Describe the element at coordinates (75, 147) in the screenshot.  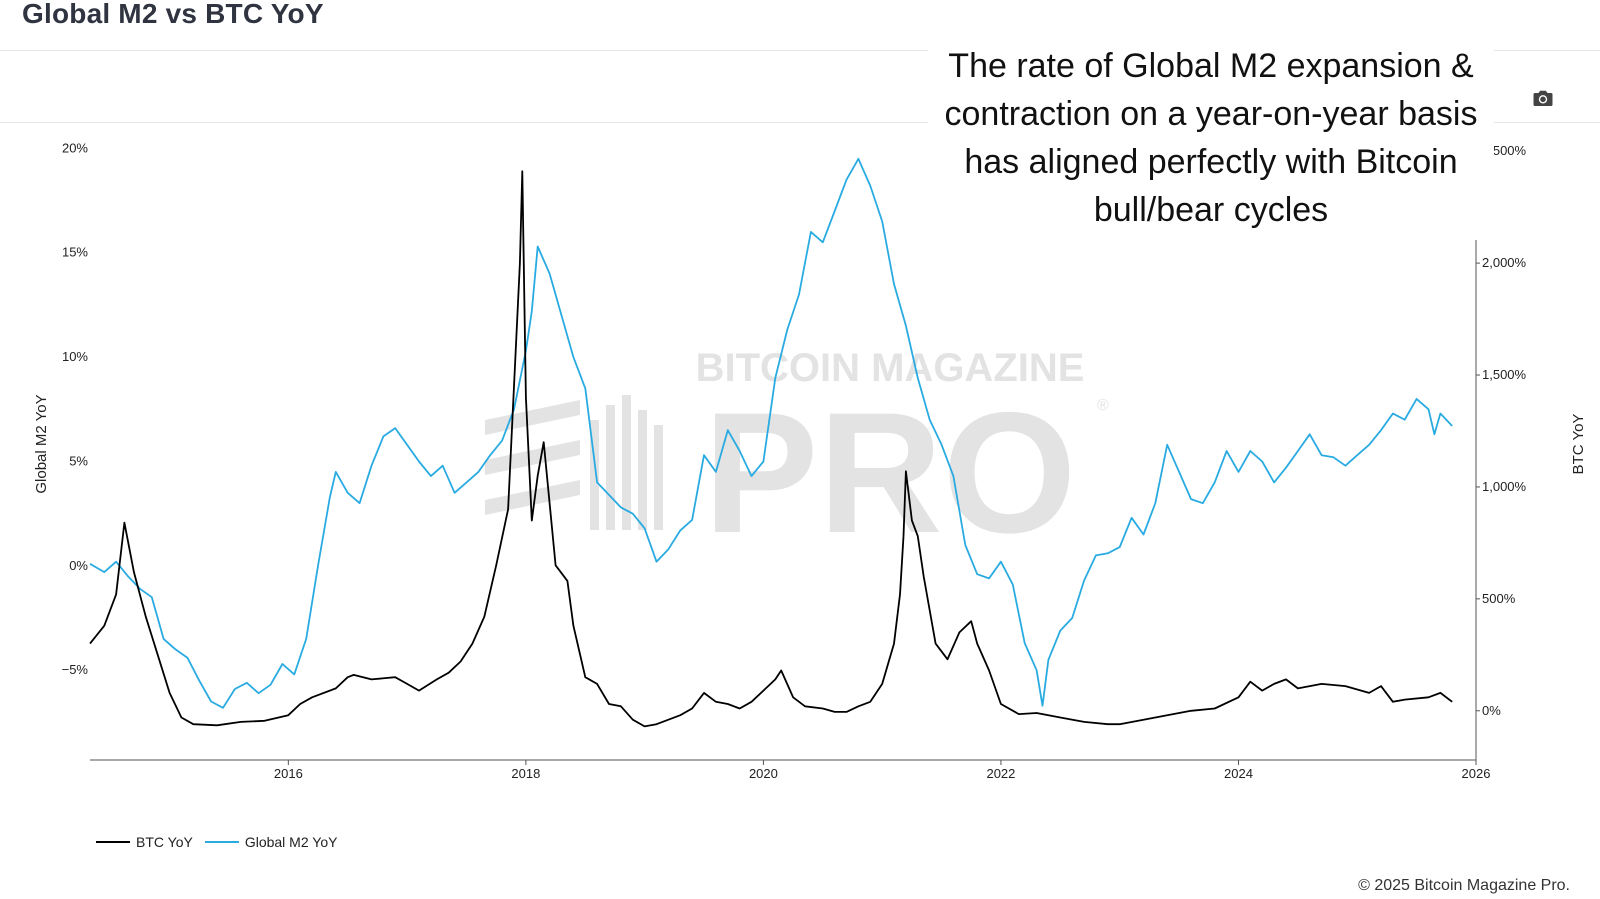
I see `y-left-tick-label: 20%` at that location.